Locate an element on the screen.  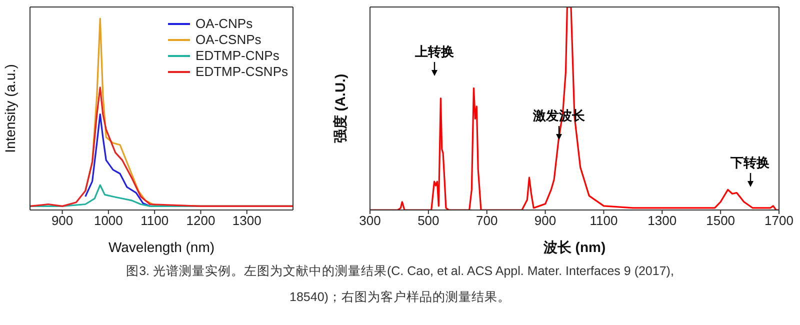
legend-label: EDTMP-CSNPs is located at coordinates (242, 72).